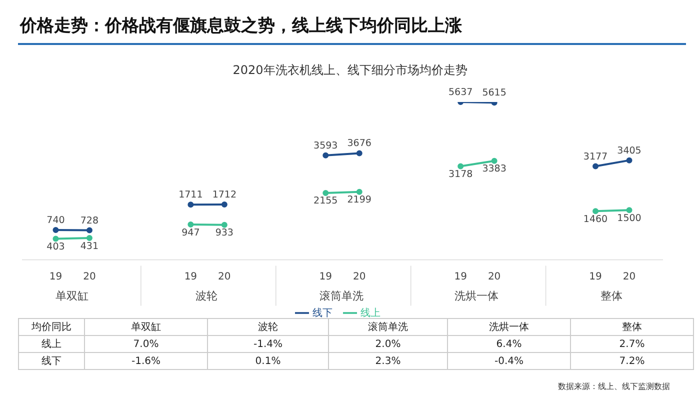 The width and height of the screenshot is (700, 394). Describe the element at coordinates (632, 361) in the screenshot. I see `text: 7.2%` at that location.